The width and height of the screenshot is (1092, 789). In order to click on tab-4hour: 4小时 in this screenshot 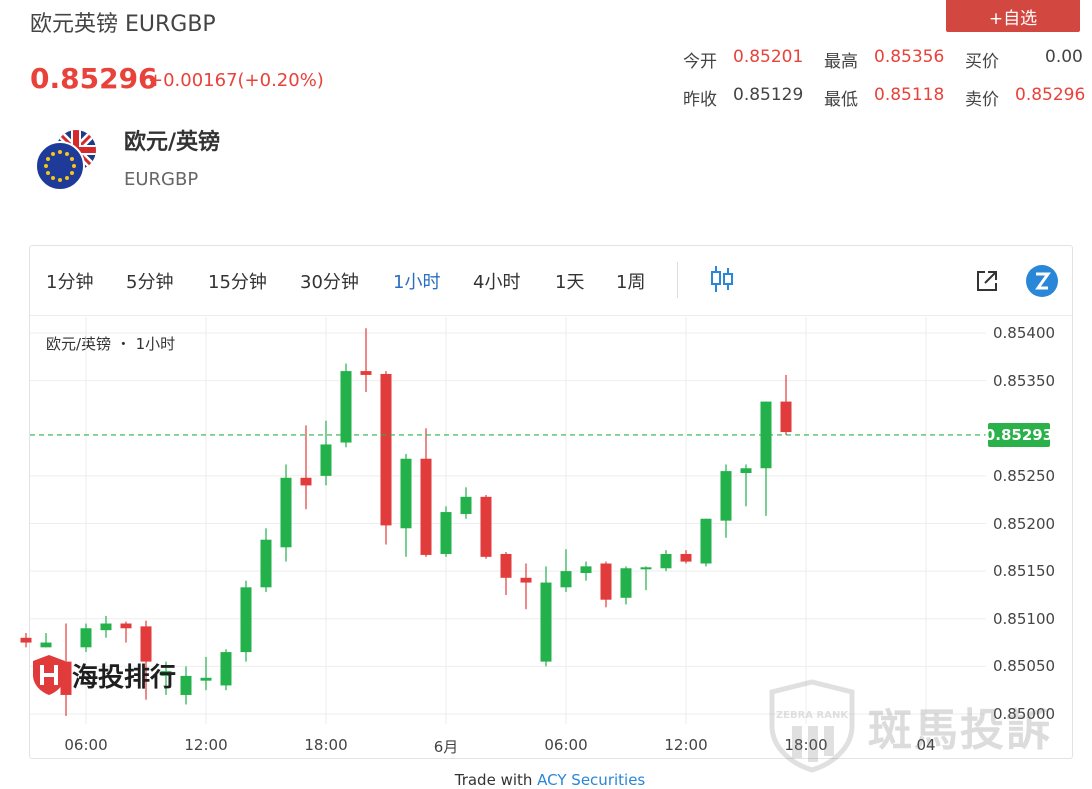, I will do `click(497, 282)`.